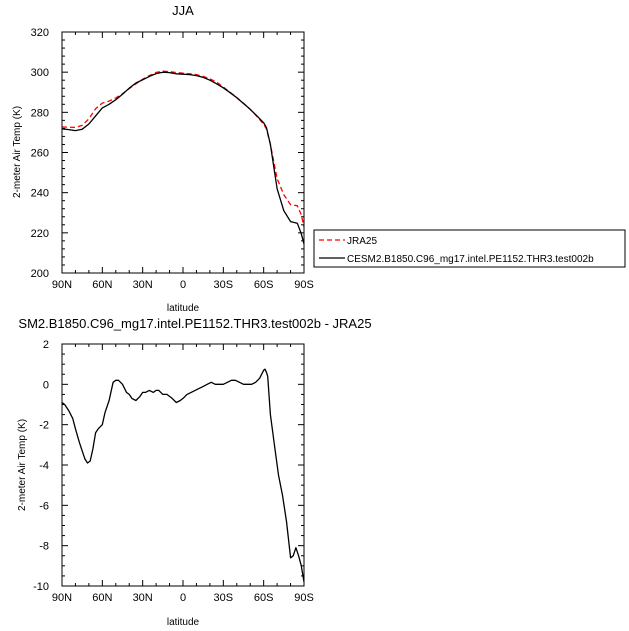  Describe the element at coordinates (46, 345) in the screenshot. I see `bottom-y-tick-label: 2` at that location.